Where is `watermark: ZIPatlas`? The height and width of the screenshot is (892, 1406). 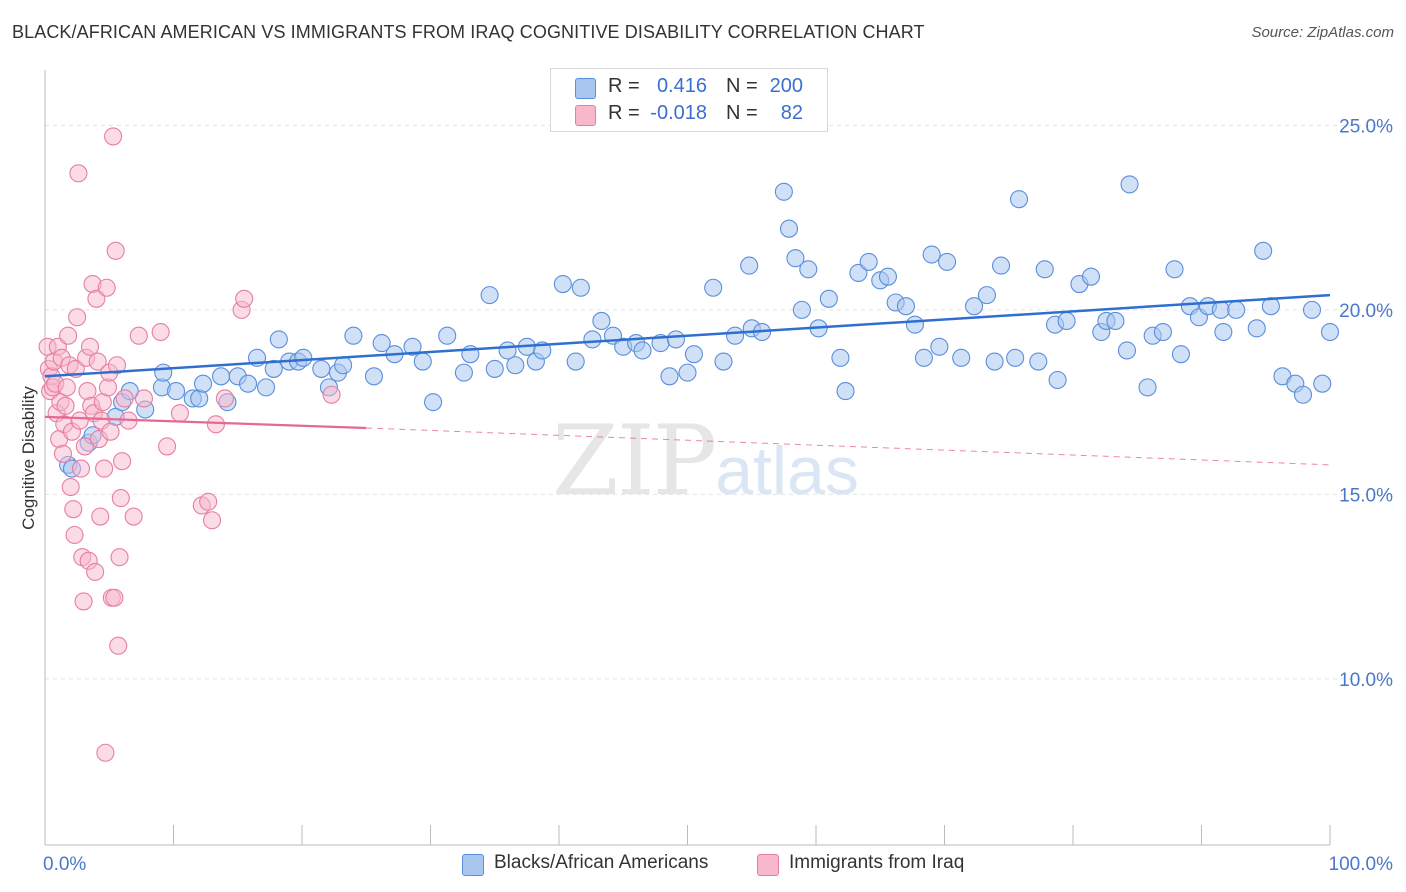 watermark: ZIPatlas is located at coordinates (705, 461).